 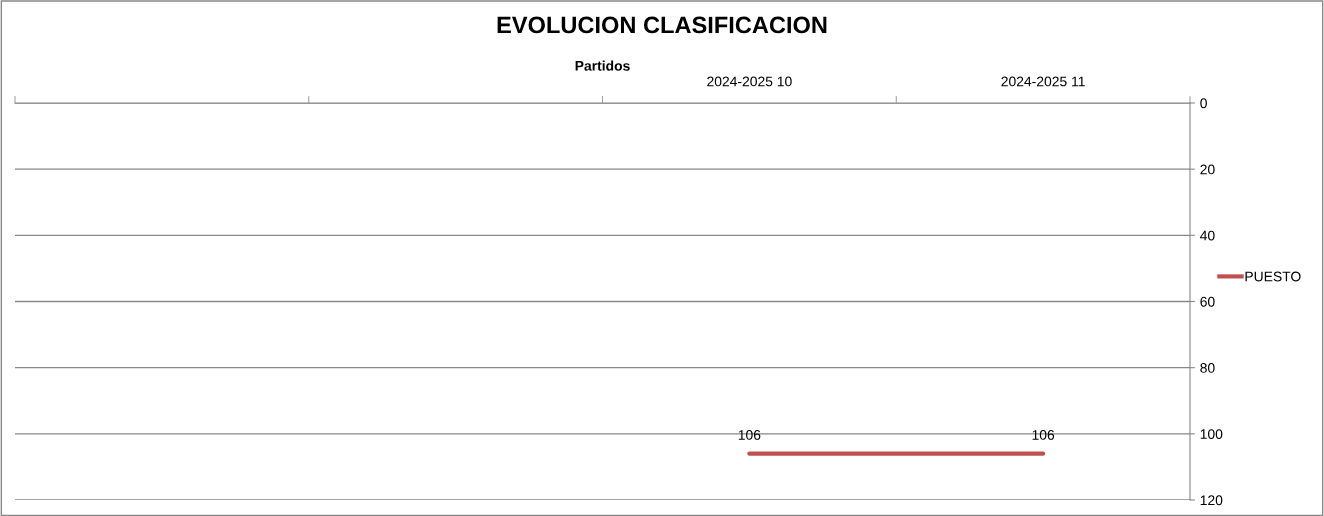 I want to click on y-tick-label: 120, so click(x=1211, y=500).